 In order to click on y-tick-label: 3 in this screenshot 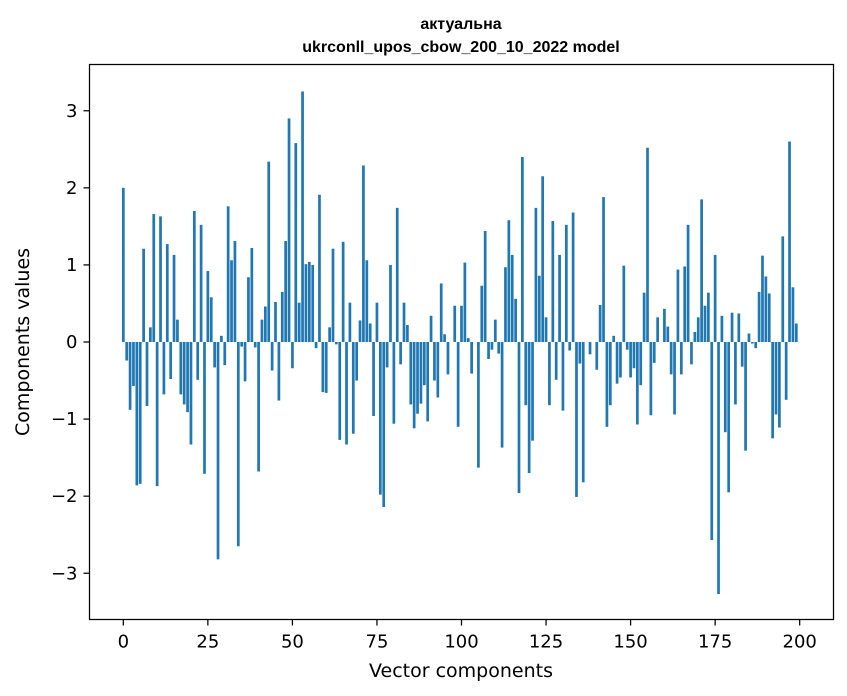, I will do `click(71, 111)`.